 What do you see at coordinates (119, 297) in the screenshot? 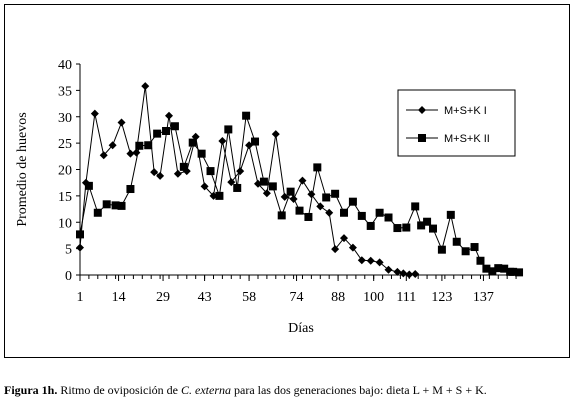
I see `x-tick-label: 14` at bounding box center [119, 297].